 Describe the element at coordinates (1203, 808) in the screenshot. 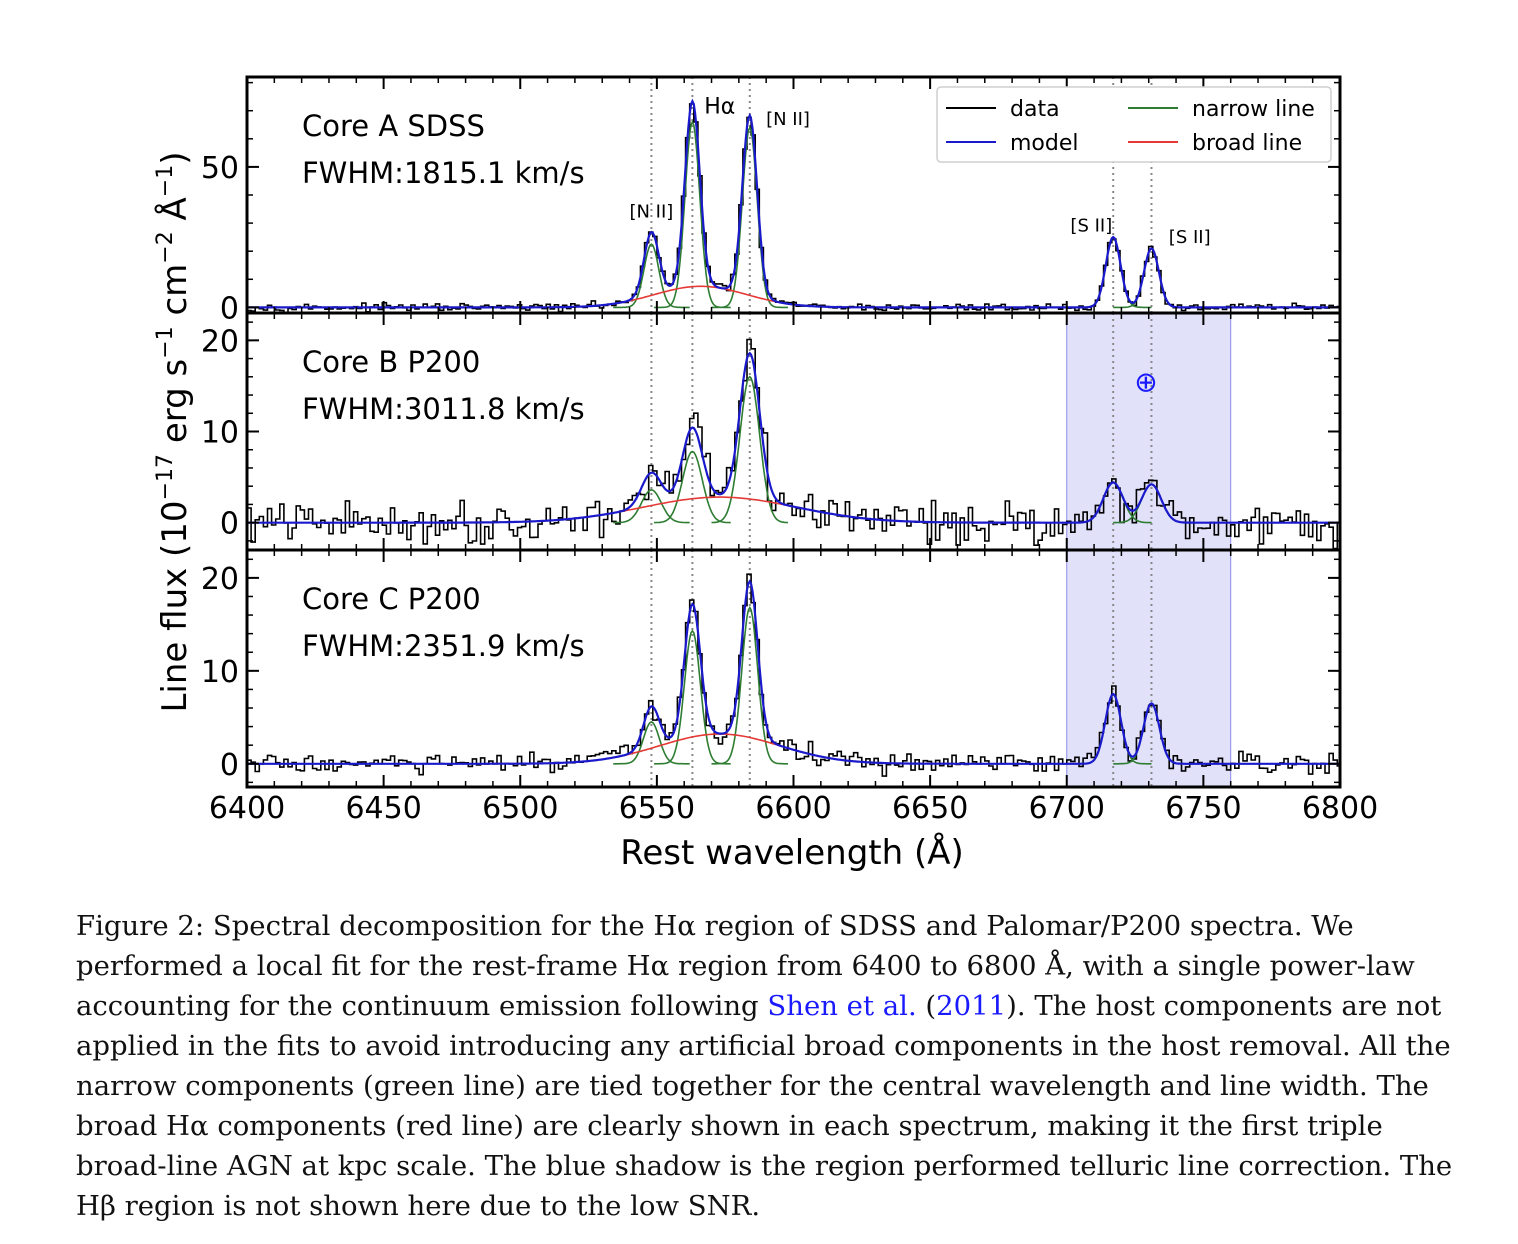

I see `x-tick-label: 6750` at that location.